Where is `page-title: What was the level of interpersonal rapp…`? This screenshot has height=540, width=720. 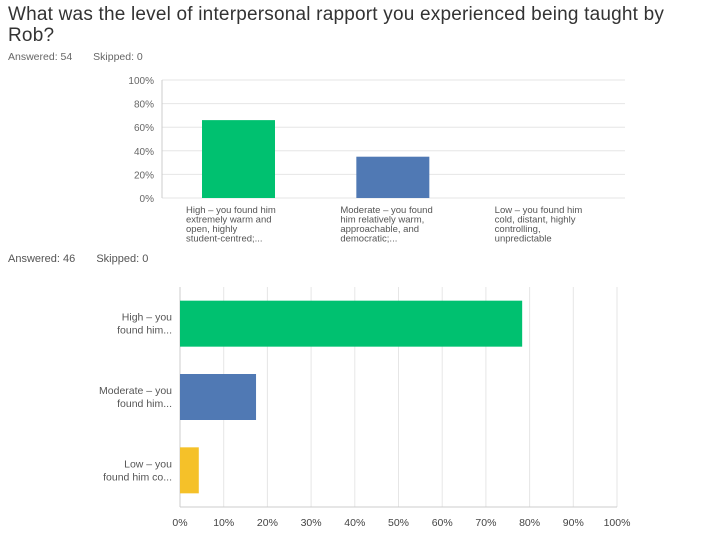 page-title: What was the level of interpersonal rapp… is located at coordinates (336, 25).